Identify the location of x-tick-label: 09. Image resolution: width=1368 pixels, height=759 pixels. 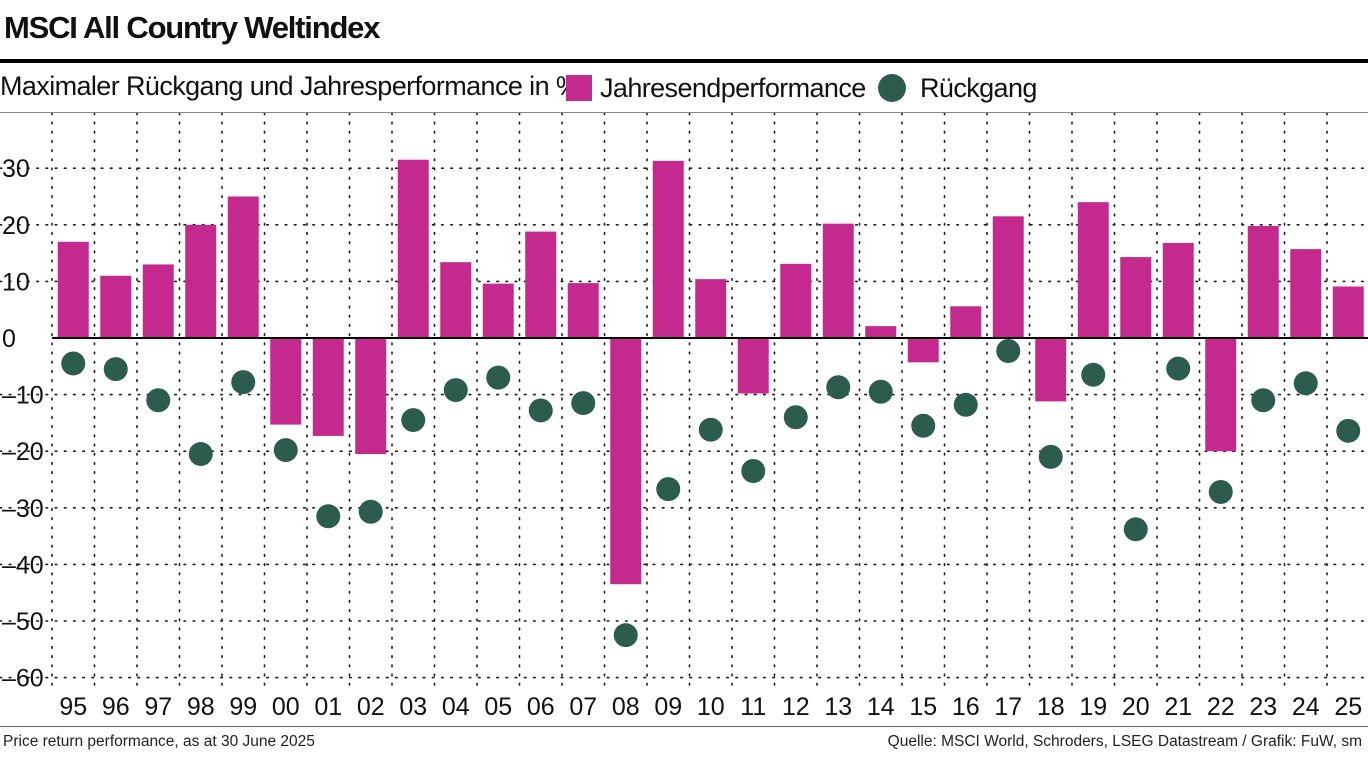
(668, 707).